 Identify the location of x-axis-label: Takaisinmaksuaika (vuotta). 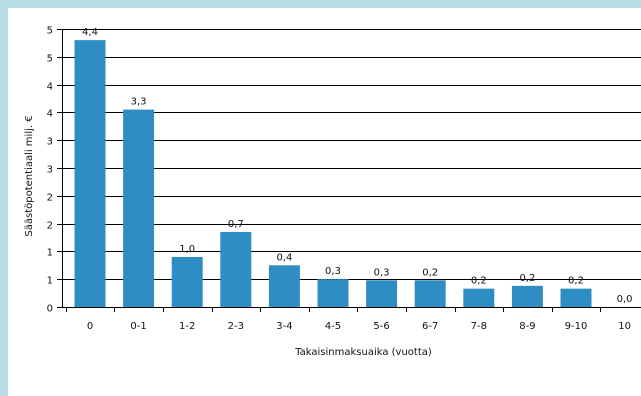
(363, 352).